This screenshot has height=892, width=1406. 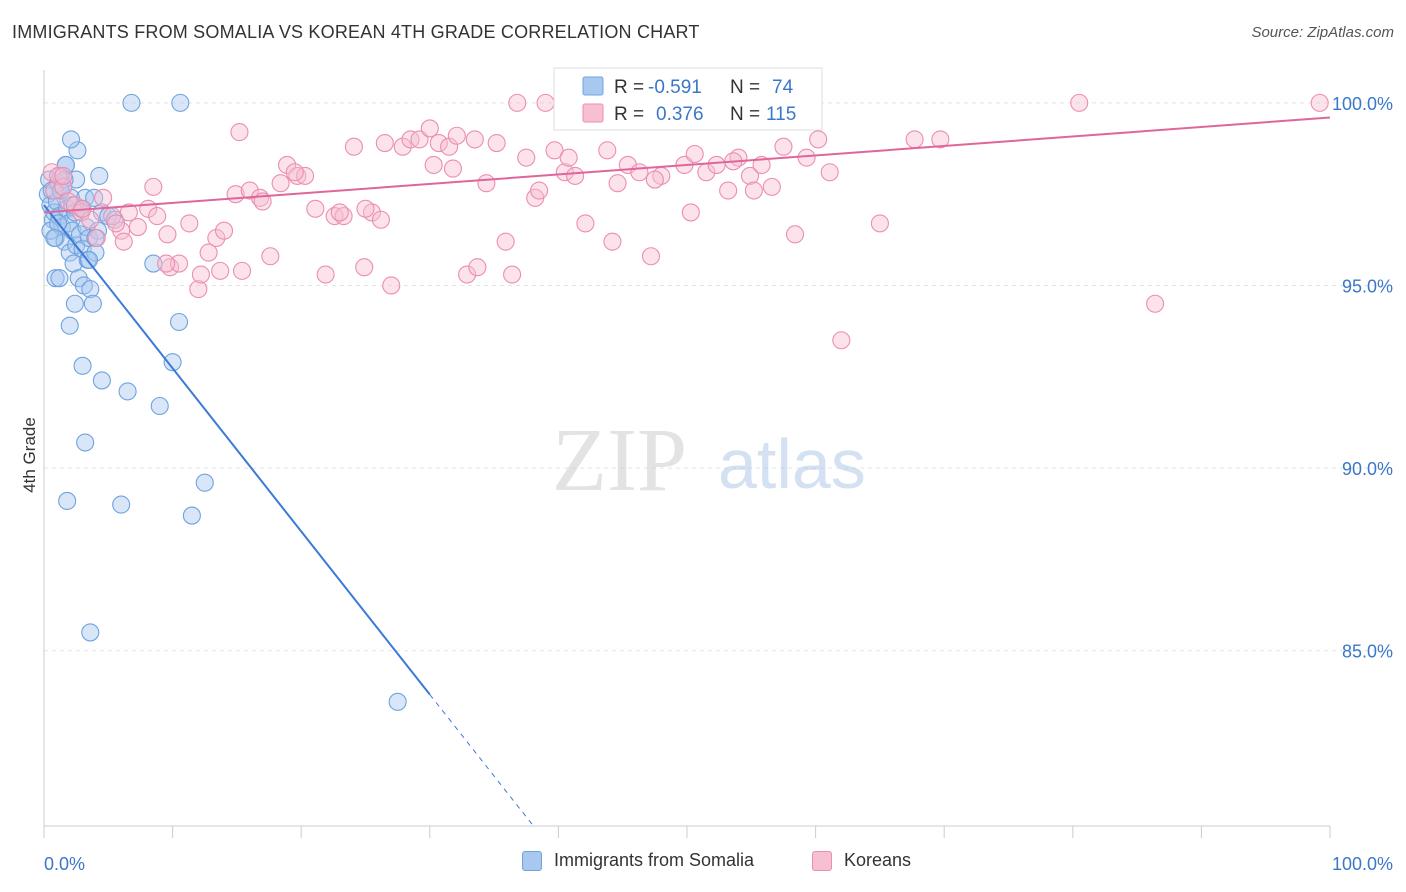 I want to click on watermark-atlas: atlas, so click(x=792, y=464).